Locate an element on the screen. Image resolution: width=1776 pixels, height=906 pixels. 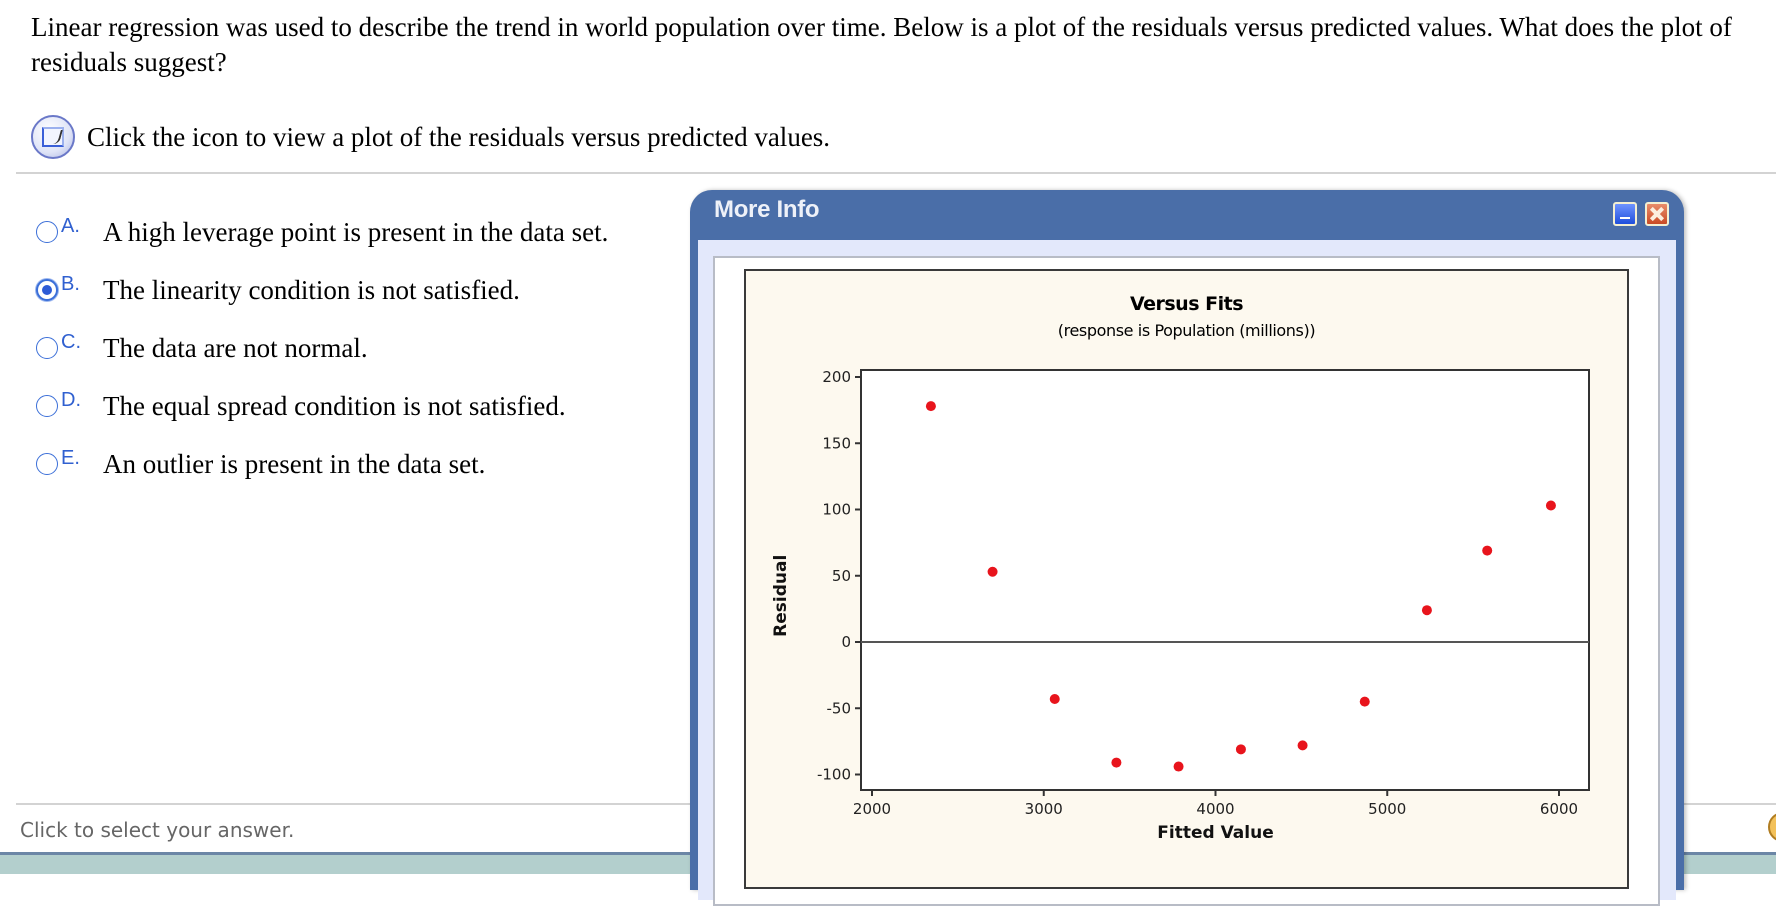
radio-d is located at coordinates (47, 406).